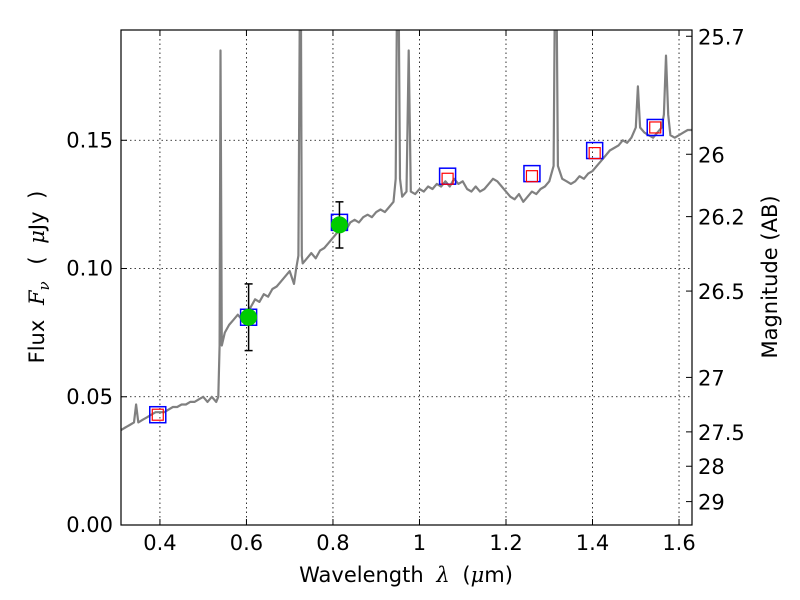  I want to click on y2-axis-title: Magnitude (AB), so click(770, 276).